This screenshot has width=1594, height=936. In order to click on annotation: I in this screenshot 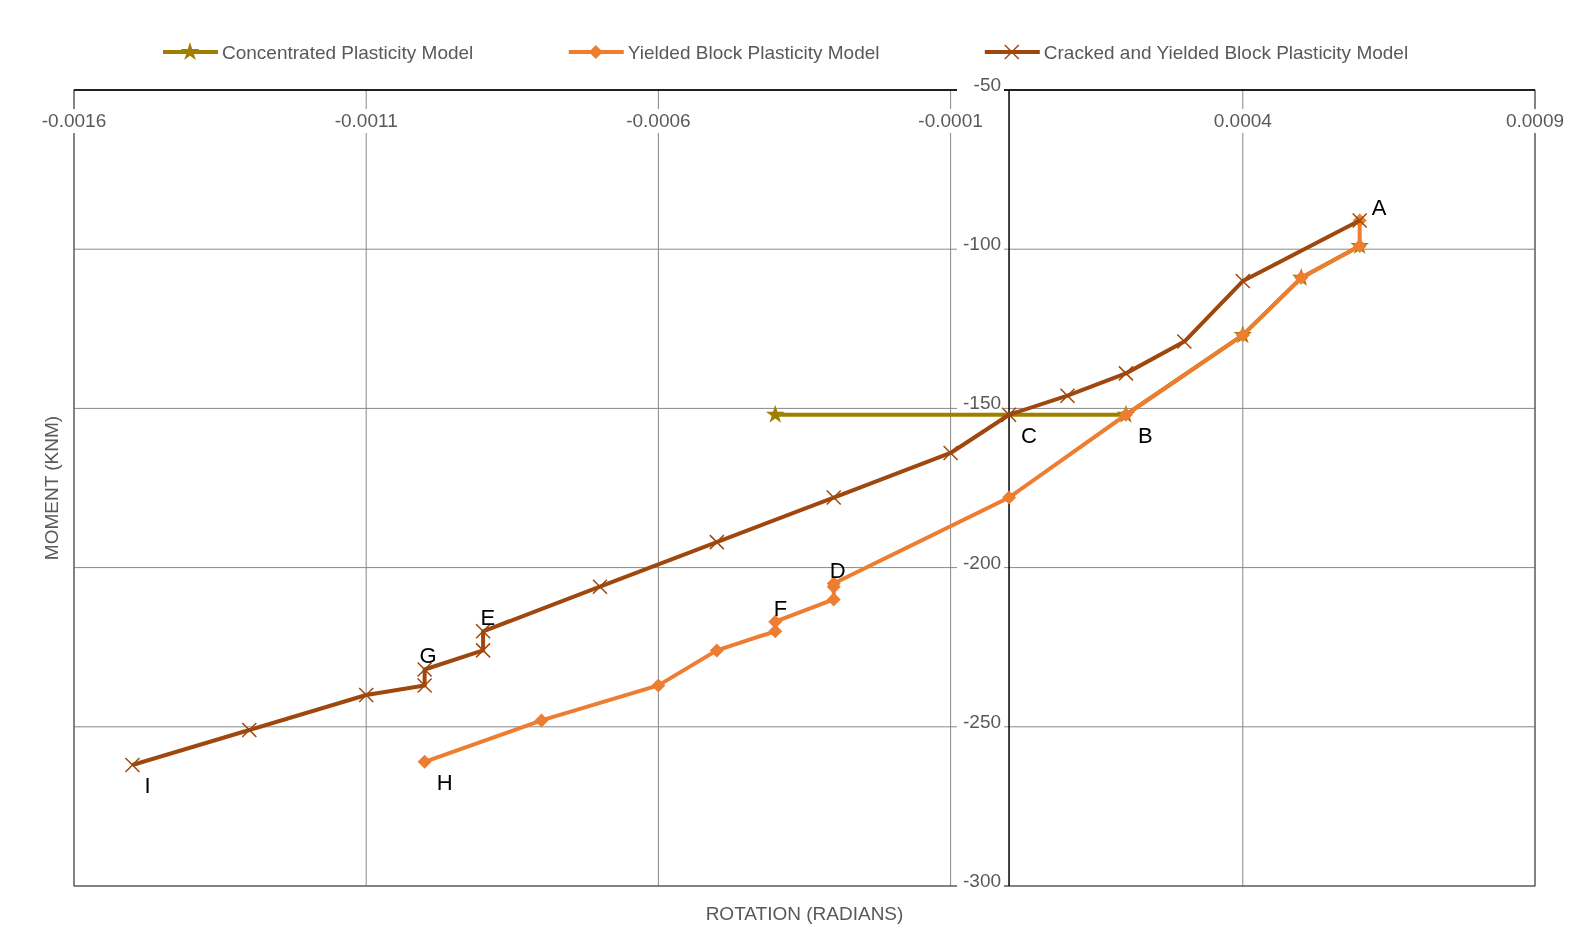, I will do `click(147, 786)`.